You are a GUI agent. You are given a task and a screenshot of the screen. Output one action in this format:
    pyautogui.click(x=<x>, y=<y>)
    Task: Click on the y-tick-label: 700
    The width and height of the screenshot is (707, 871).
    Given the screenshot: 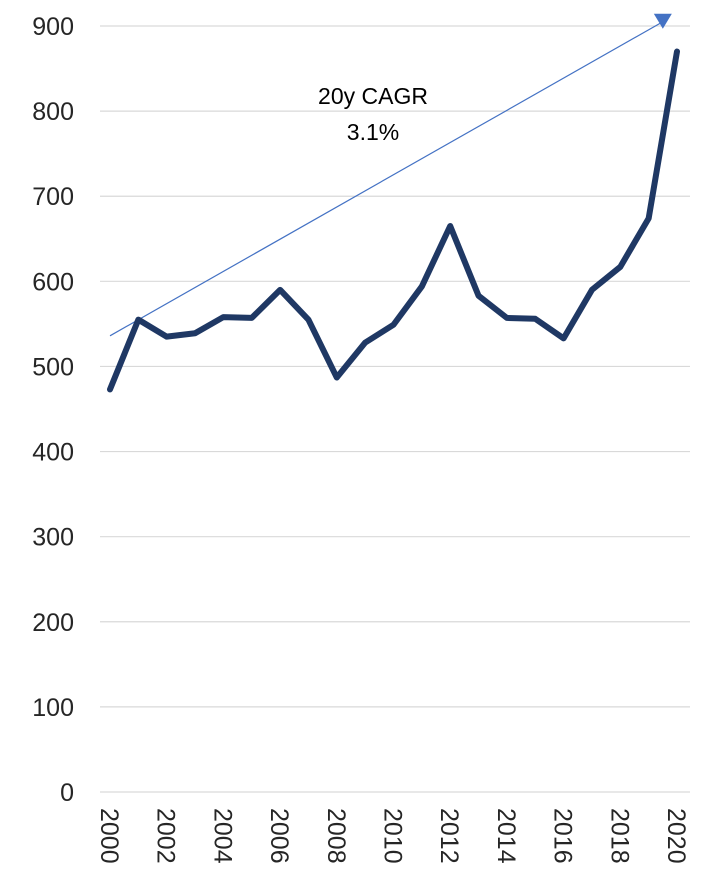 What is the action you would take?
    pyautogui.click(x=53, y=197)
    